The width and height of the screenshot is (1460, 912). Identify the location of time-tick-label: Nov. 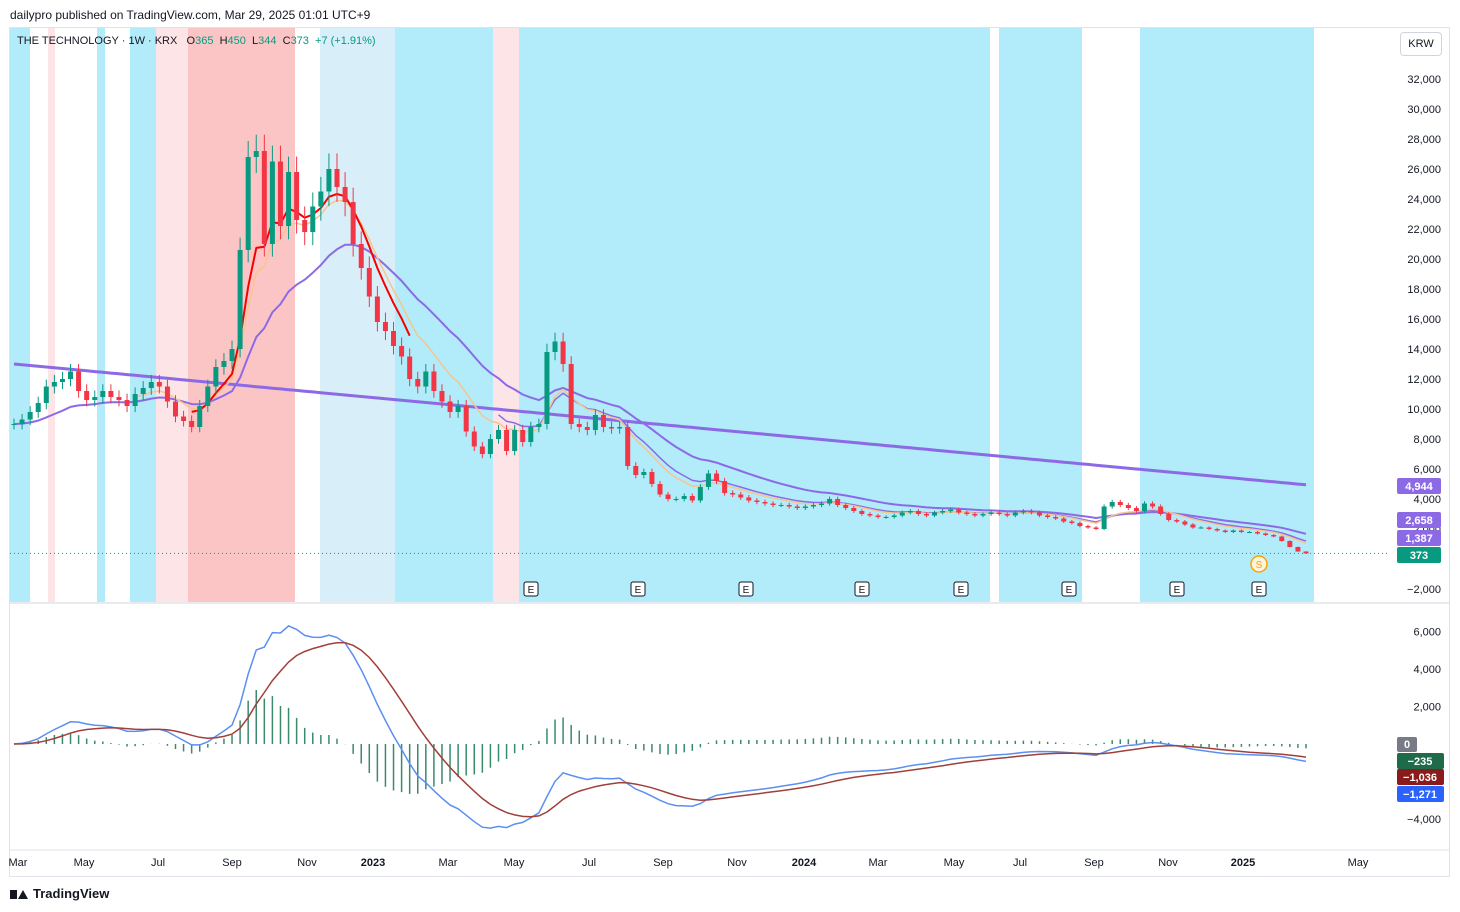
(1168, 863).